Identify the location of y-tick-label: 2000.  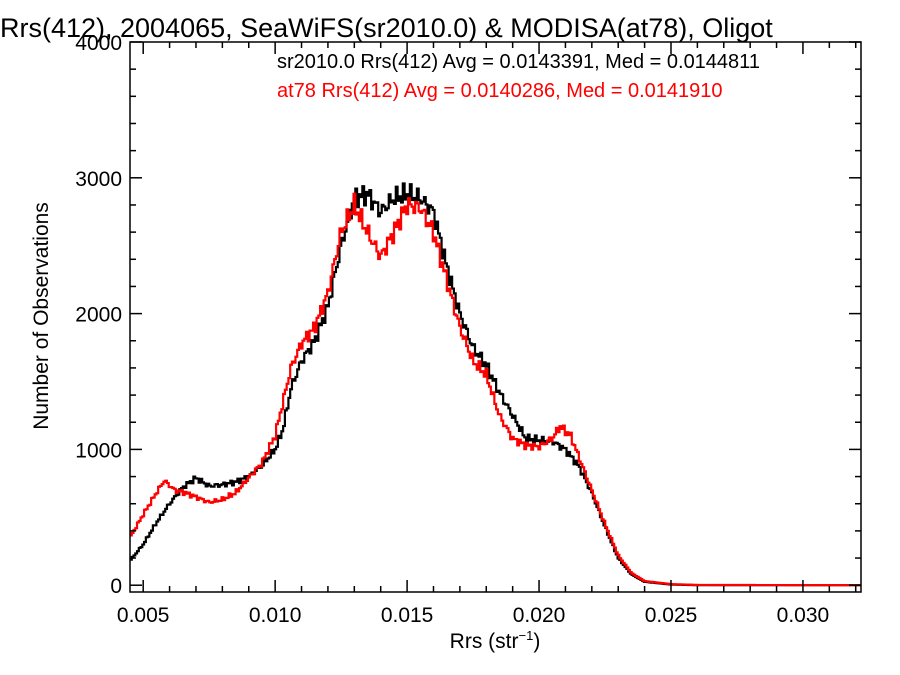
(98, 315).